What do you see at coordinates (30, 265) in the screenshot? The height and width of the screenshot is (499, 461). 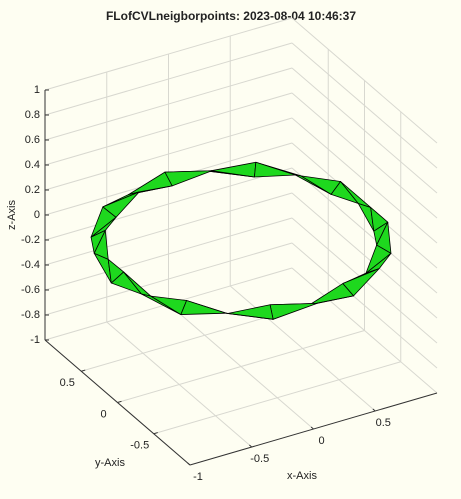 I see `z-tick-label: -0.4` at bounding box center [30, 265].